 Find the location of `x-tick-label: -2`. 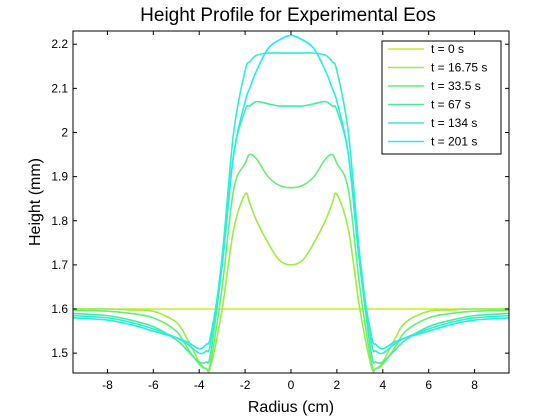

x-tick-label: -2 is located at coordinates (245, 385).